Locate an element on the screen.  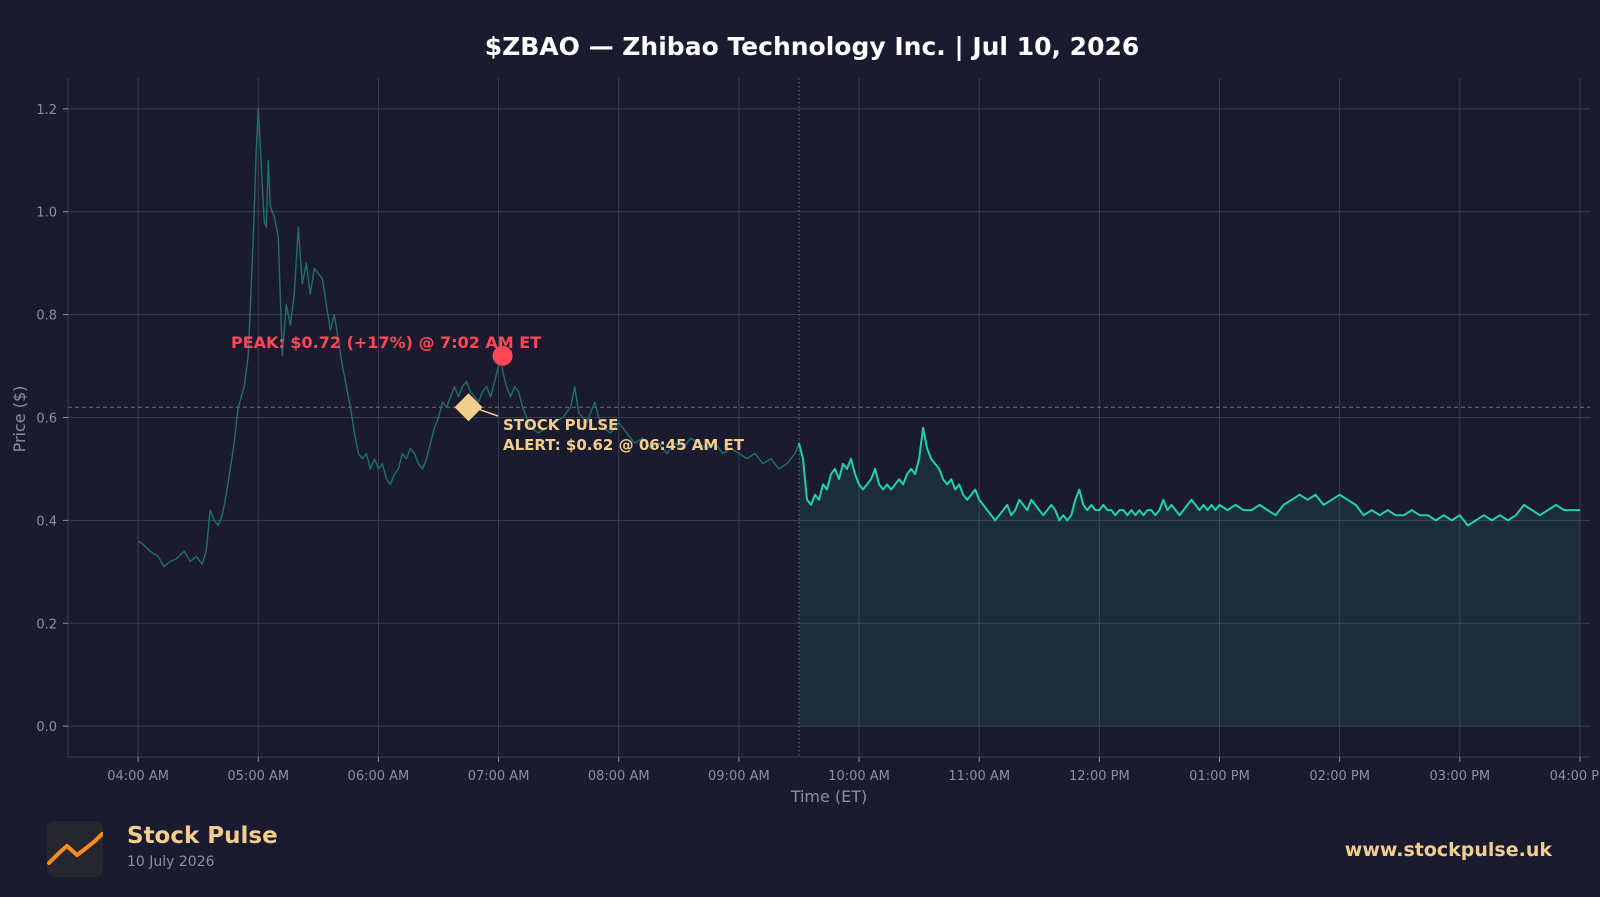
x-axis-label: Time (ET) is located at coordinates (829, 796).